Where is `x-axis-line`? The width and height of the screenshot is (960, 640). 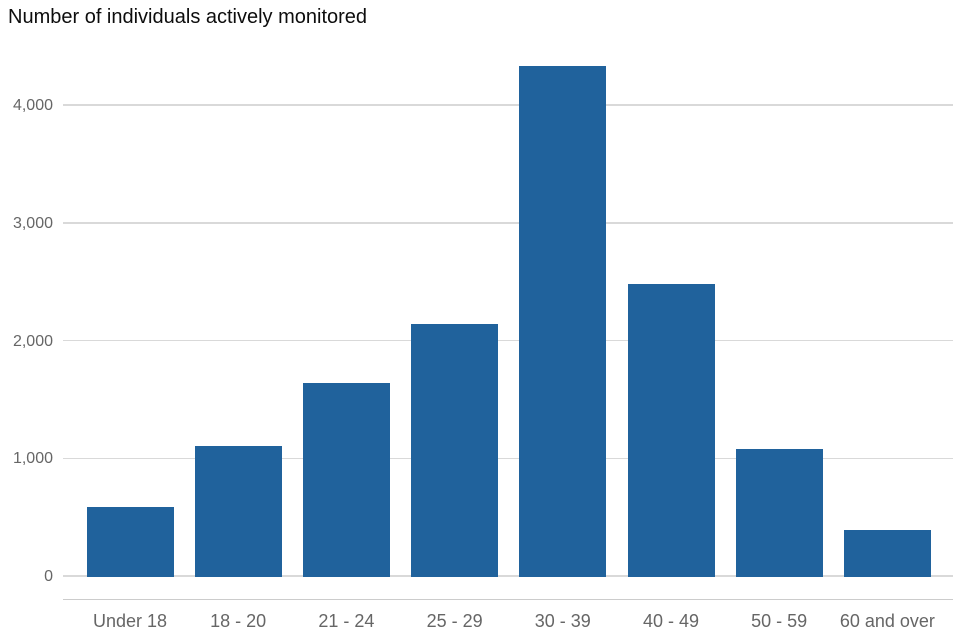
x-axis-line is located at coordinates (508, 599).